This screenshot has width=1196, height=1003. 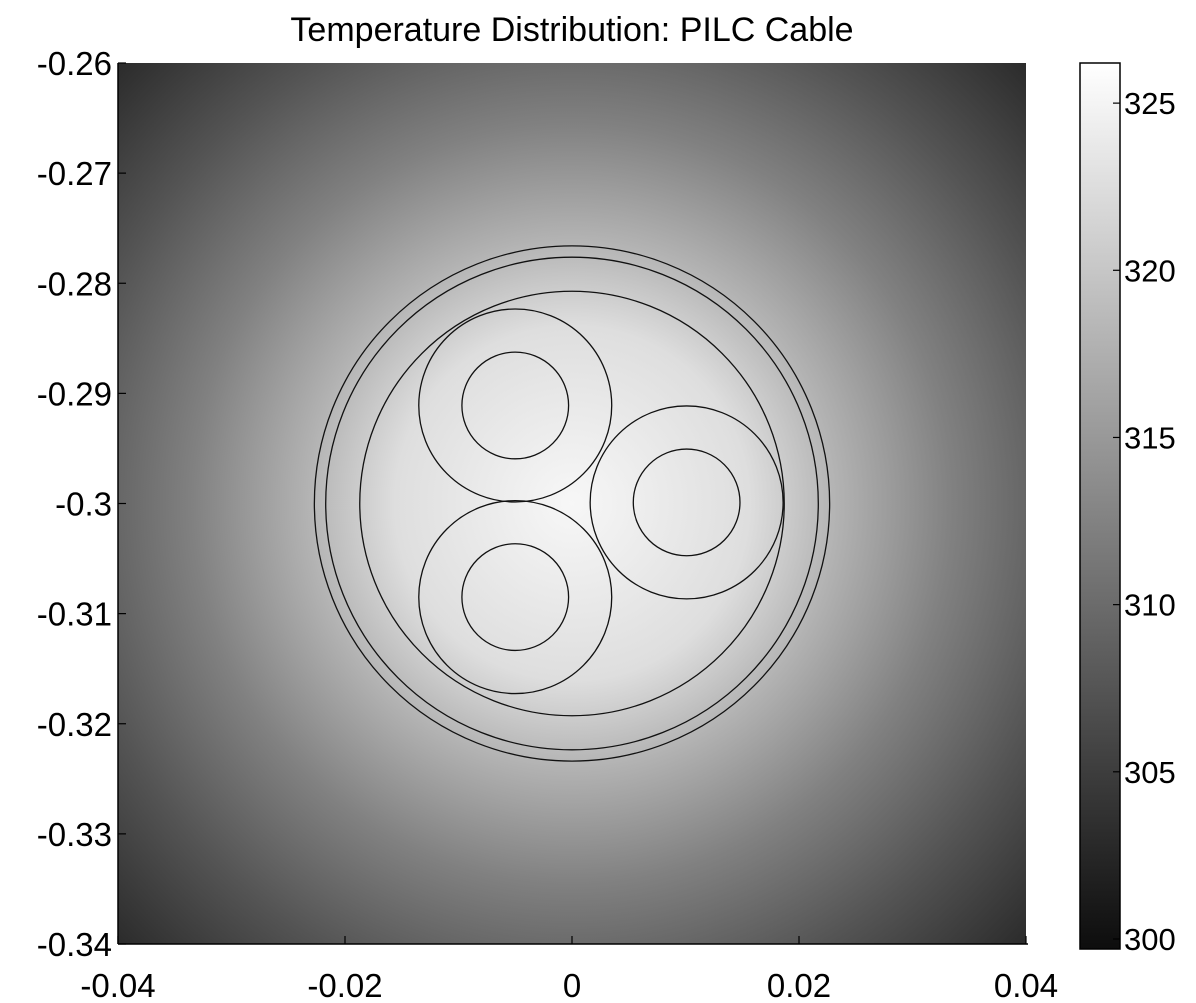 I want to click on colorbar-tick-label: 310, so click(x=1150, y=605).